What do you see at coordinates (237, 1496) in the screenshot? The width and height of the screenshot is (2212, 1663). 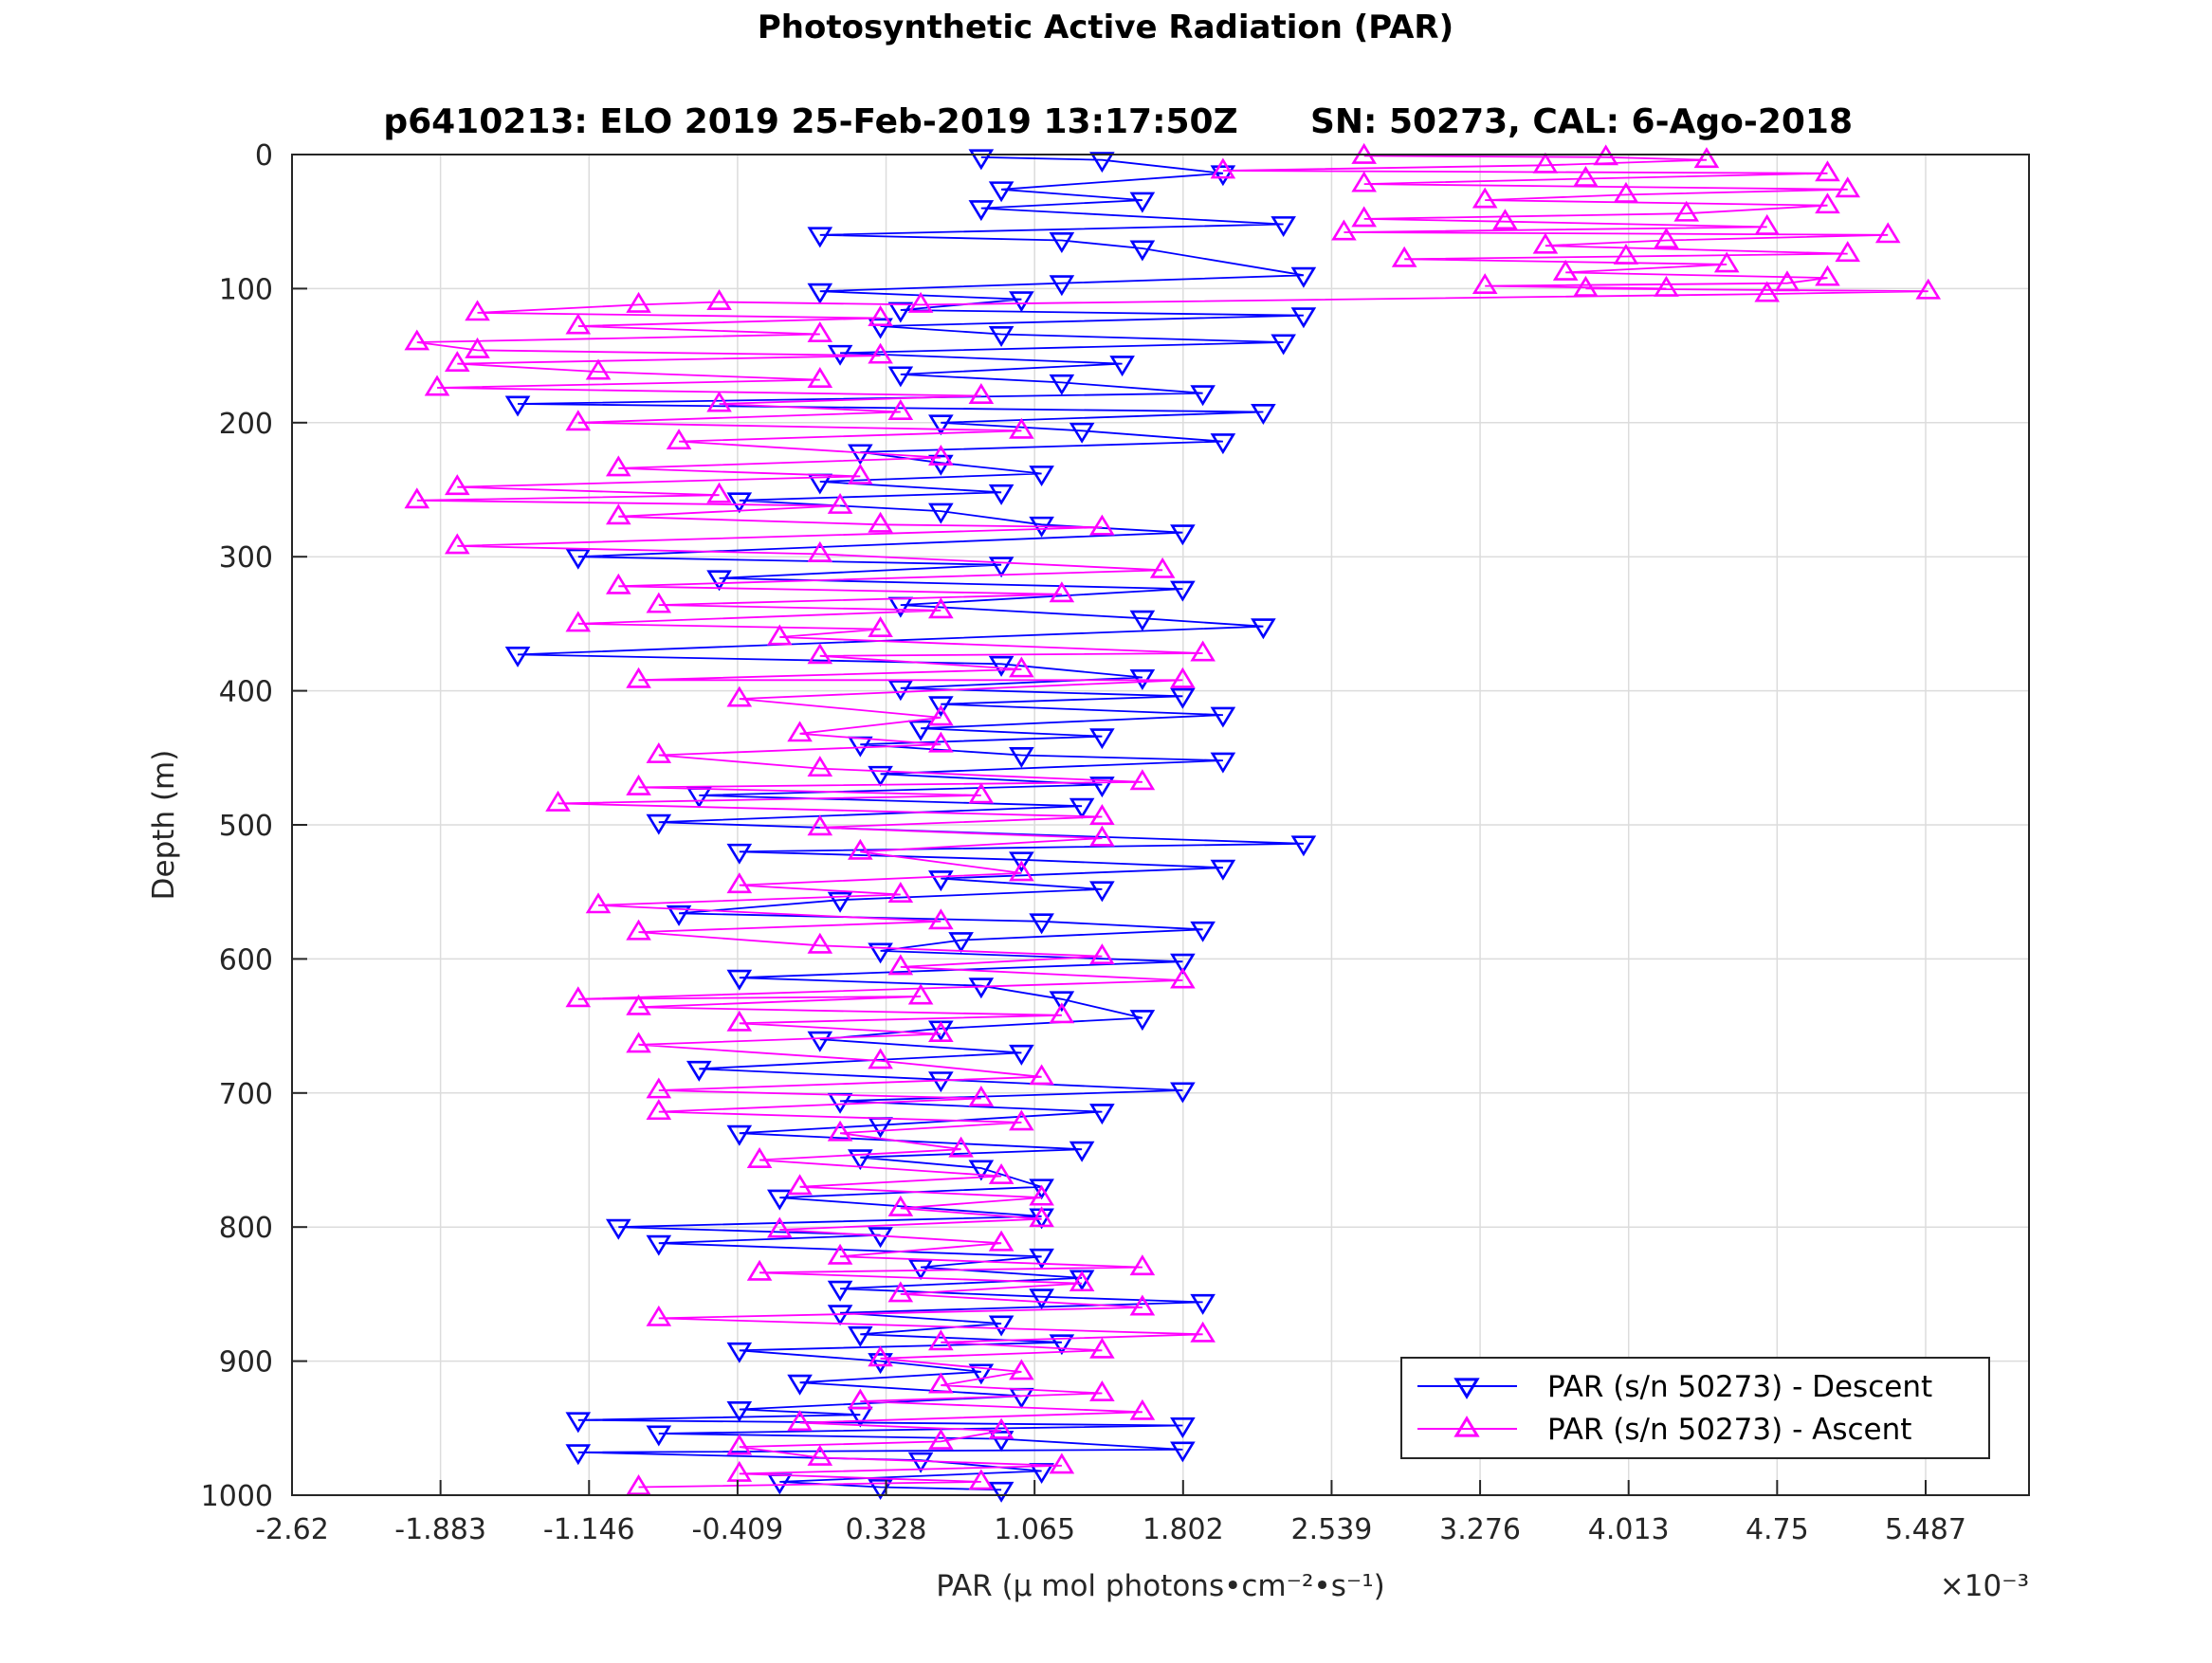 I see `y-tick-label: 1000` at bounding box center [237, 1496].